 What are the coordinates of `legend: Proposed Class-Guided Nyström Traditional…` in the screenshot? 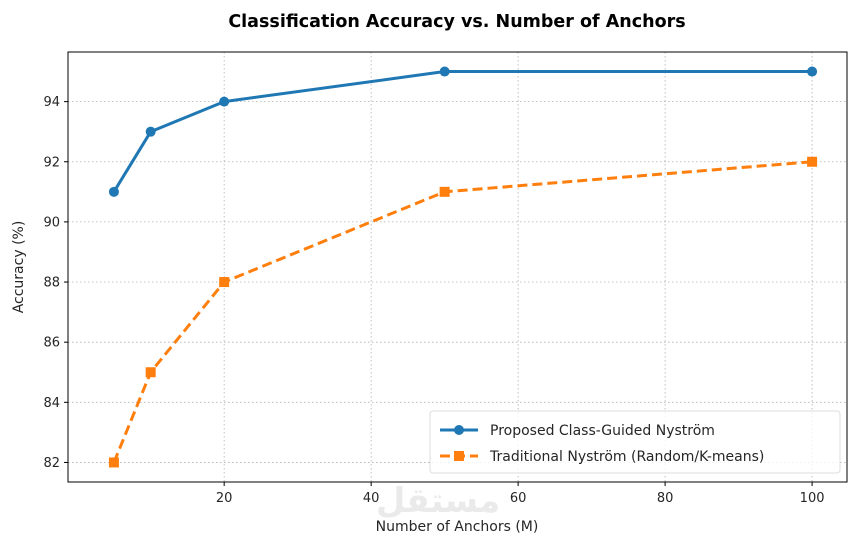 It's located at (635, 442).